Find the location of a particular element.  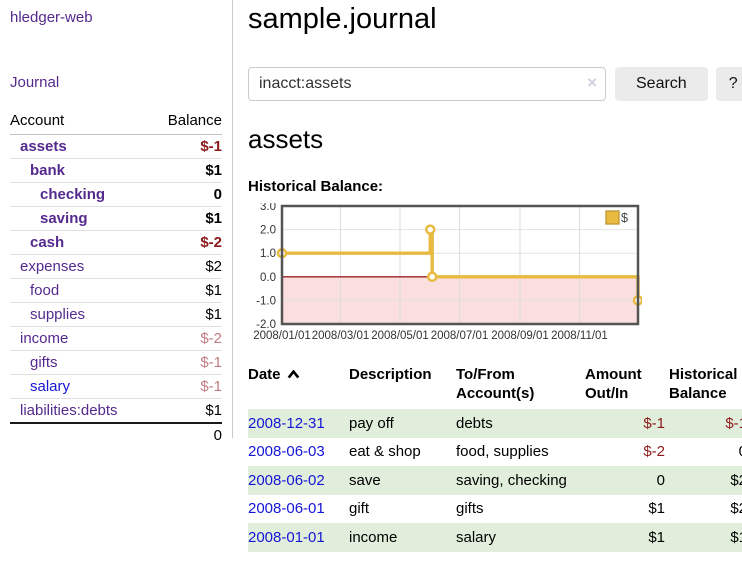

transaction-description: eat & shop is located at coordinates (385, 452).